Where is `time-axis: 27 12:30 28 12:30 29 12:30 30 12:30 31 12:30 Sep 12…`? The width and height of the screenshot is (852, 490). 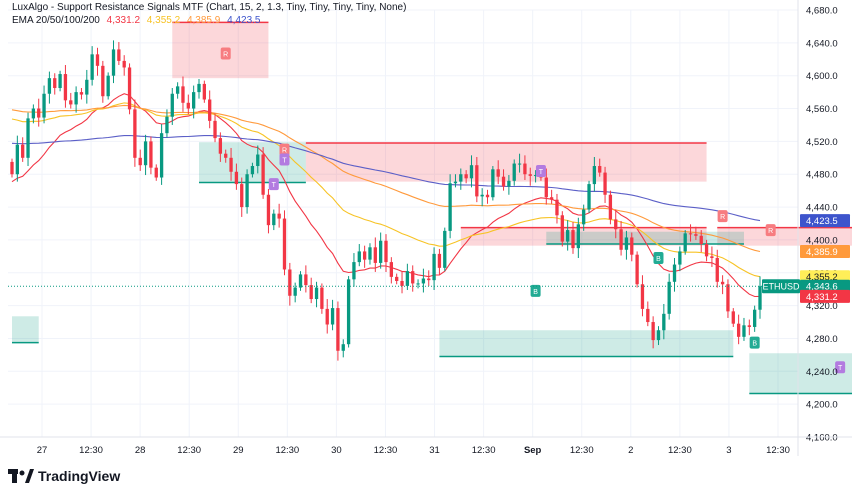
time-axis: 27 12:30 28 12:30 29 12:30 30 12:30 31 12:30 Sep 12… is located at coordinates (426, 446).